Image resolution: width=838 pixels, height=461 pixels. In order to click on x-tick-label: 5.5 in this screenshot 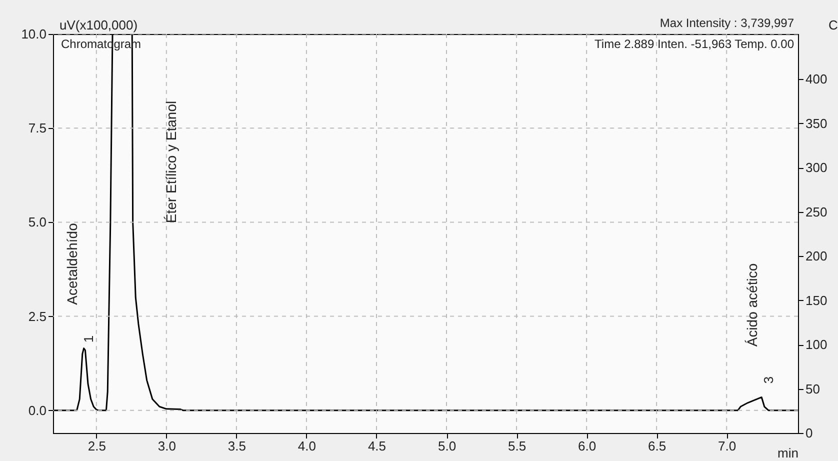, I will do `click(517, 446)`.